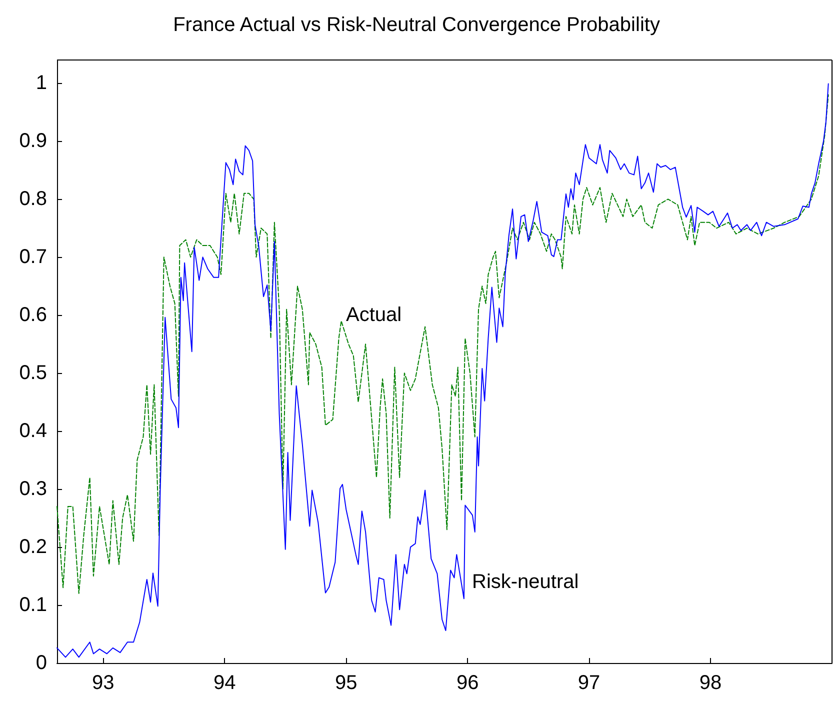 The width and height of the screenshot is (833, 708). What do you see at coordinates (41, 663) in the screenshot?
I see `y-tick-label: 0` at bounding box center [41, 663].